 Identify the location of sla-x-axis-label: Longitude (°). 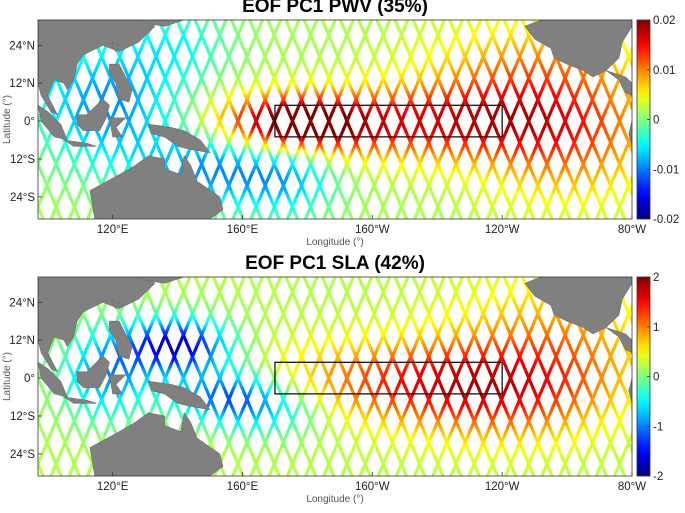
(334, 499).